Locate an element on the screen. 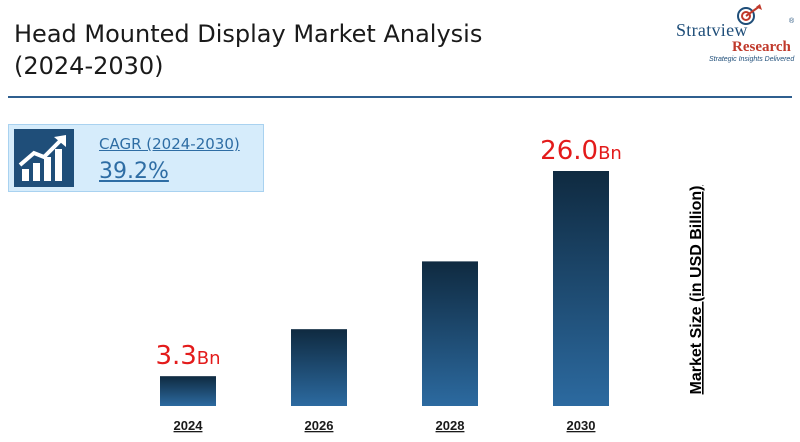  cagr-label: CAGR (2024-2030) is located at coordinates (169, 144).